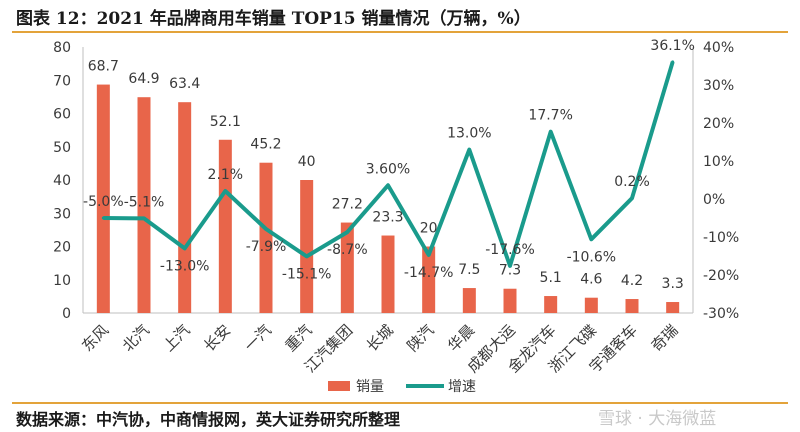 The height and width of the screenshot is (432, 800). I want to click on left-tick-label: 70, so click(62, 81).